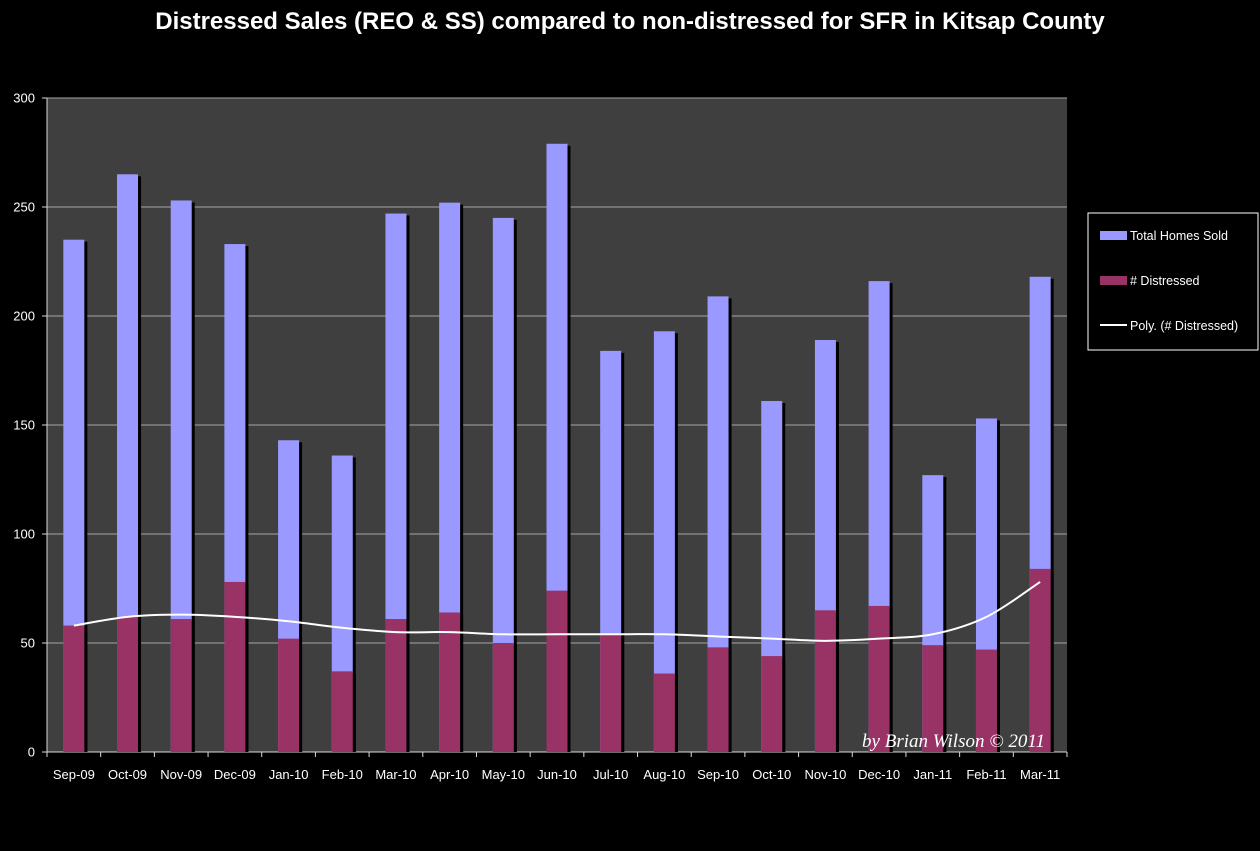 This screenshot has width=1260, height=851. What do you see at coordinates (953, 741) in the screenshot?
I see `credit-annotation: by Brian Wilson © 2011` at bounding box center [953, 741].